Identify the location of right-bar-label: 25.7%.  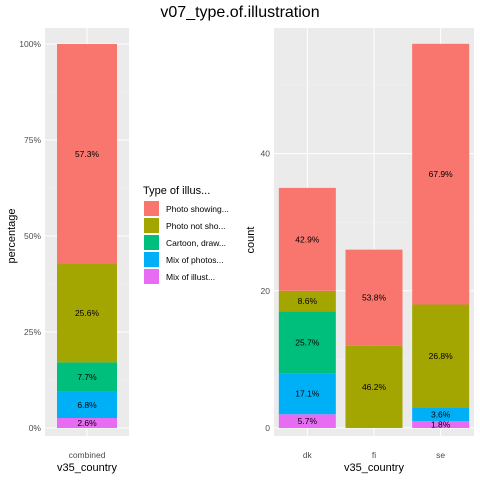
(307, 342).